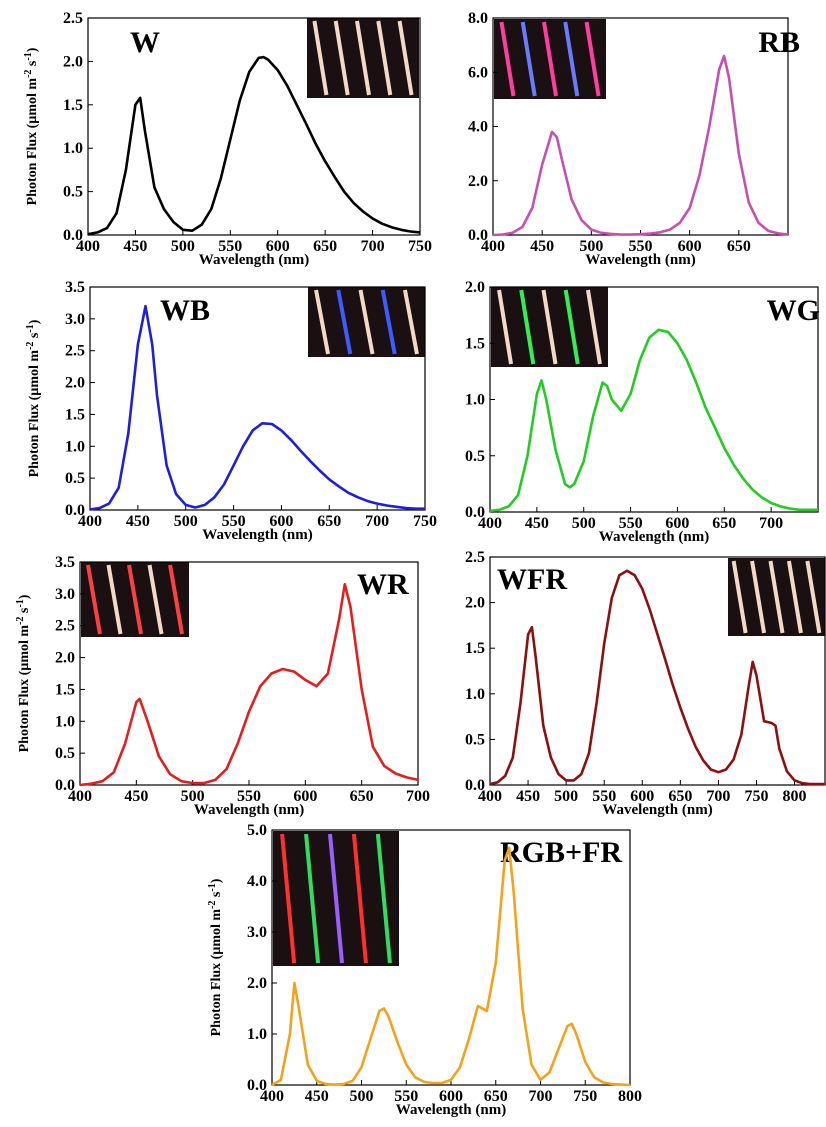 This screenshot has height=1127, width=826. What do you see at coordinates (216, 880) in the screenshot?
I see `y-label-part: )` at bounding box center [216, 880].